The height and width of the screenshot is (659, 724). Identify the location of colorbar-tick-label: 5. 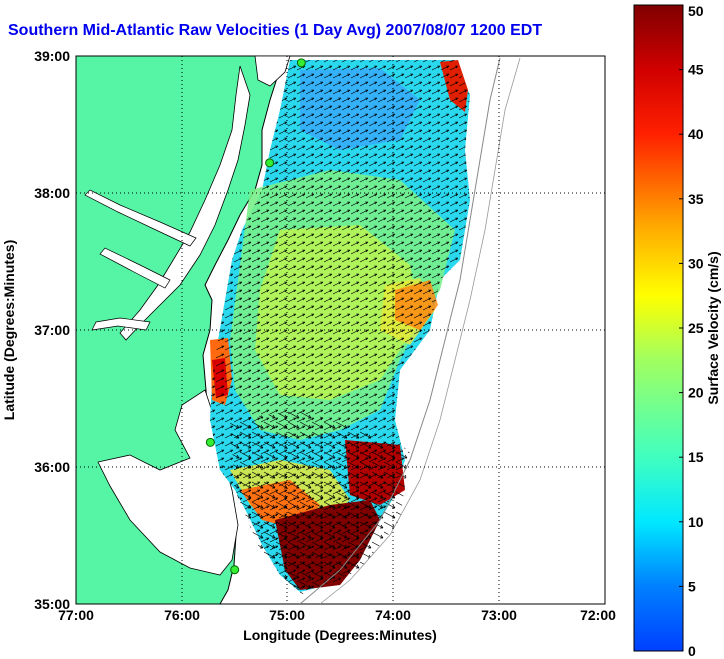
(692, 586).